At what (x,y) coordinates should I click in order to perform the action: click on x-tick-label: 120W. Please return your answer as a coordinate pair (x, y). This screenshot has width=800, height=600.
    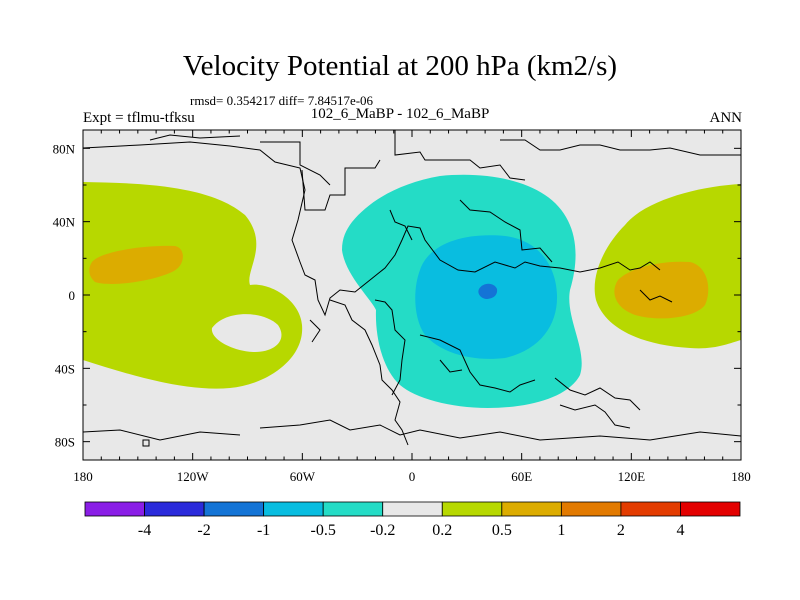
    Looking at the image, I should click on (193, 476).